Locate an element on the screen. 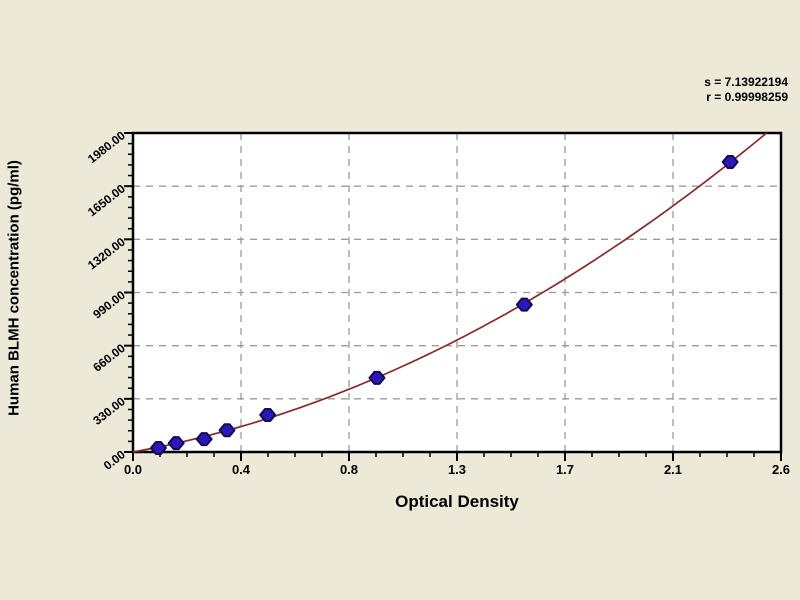 This screenshot has height=600, width=800. x-tick-label: 0.4 is located at coordinates (241, 469).